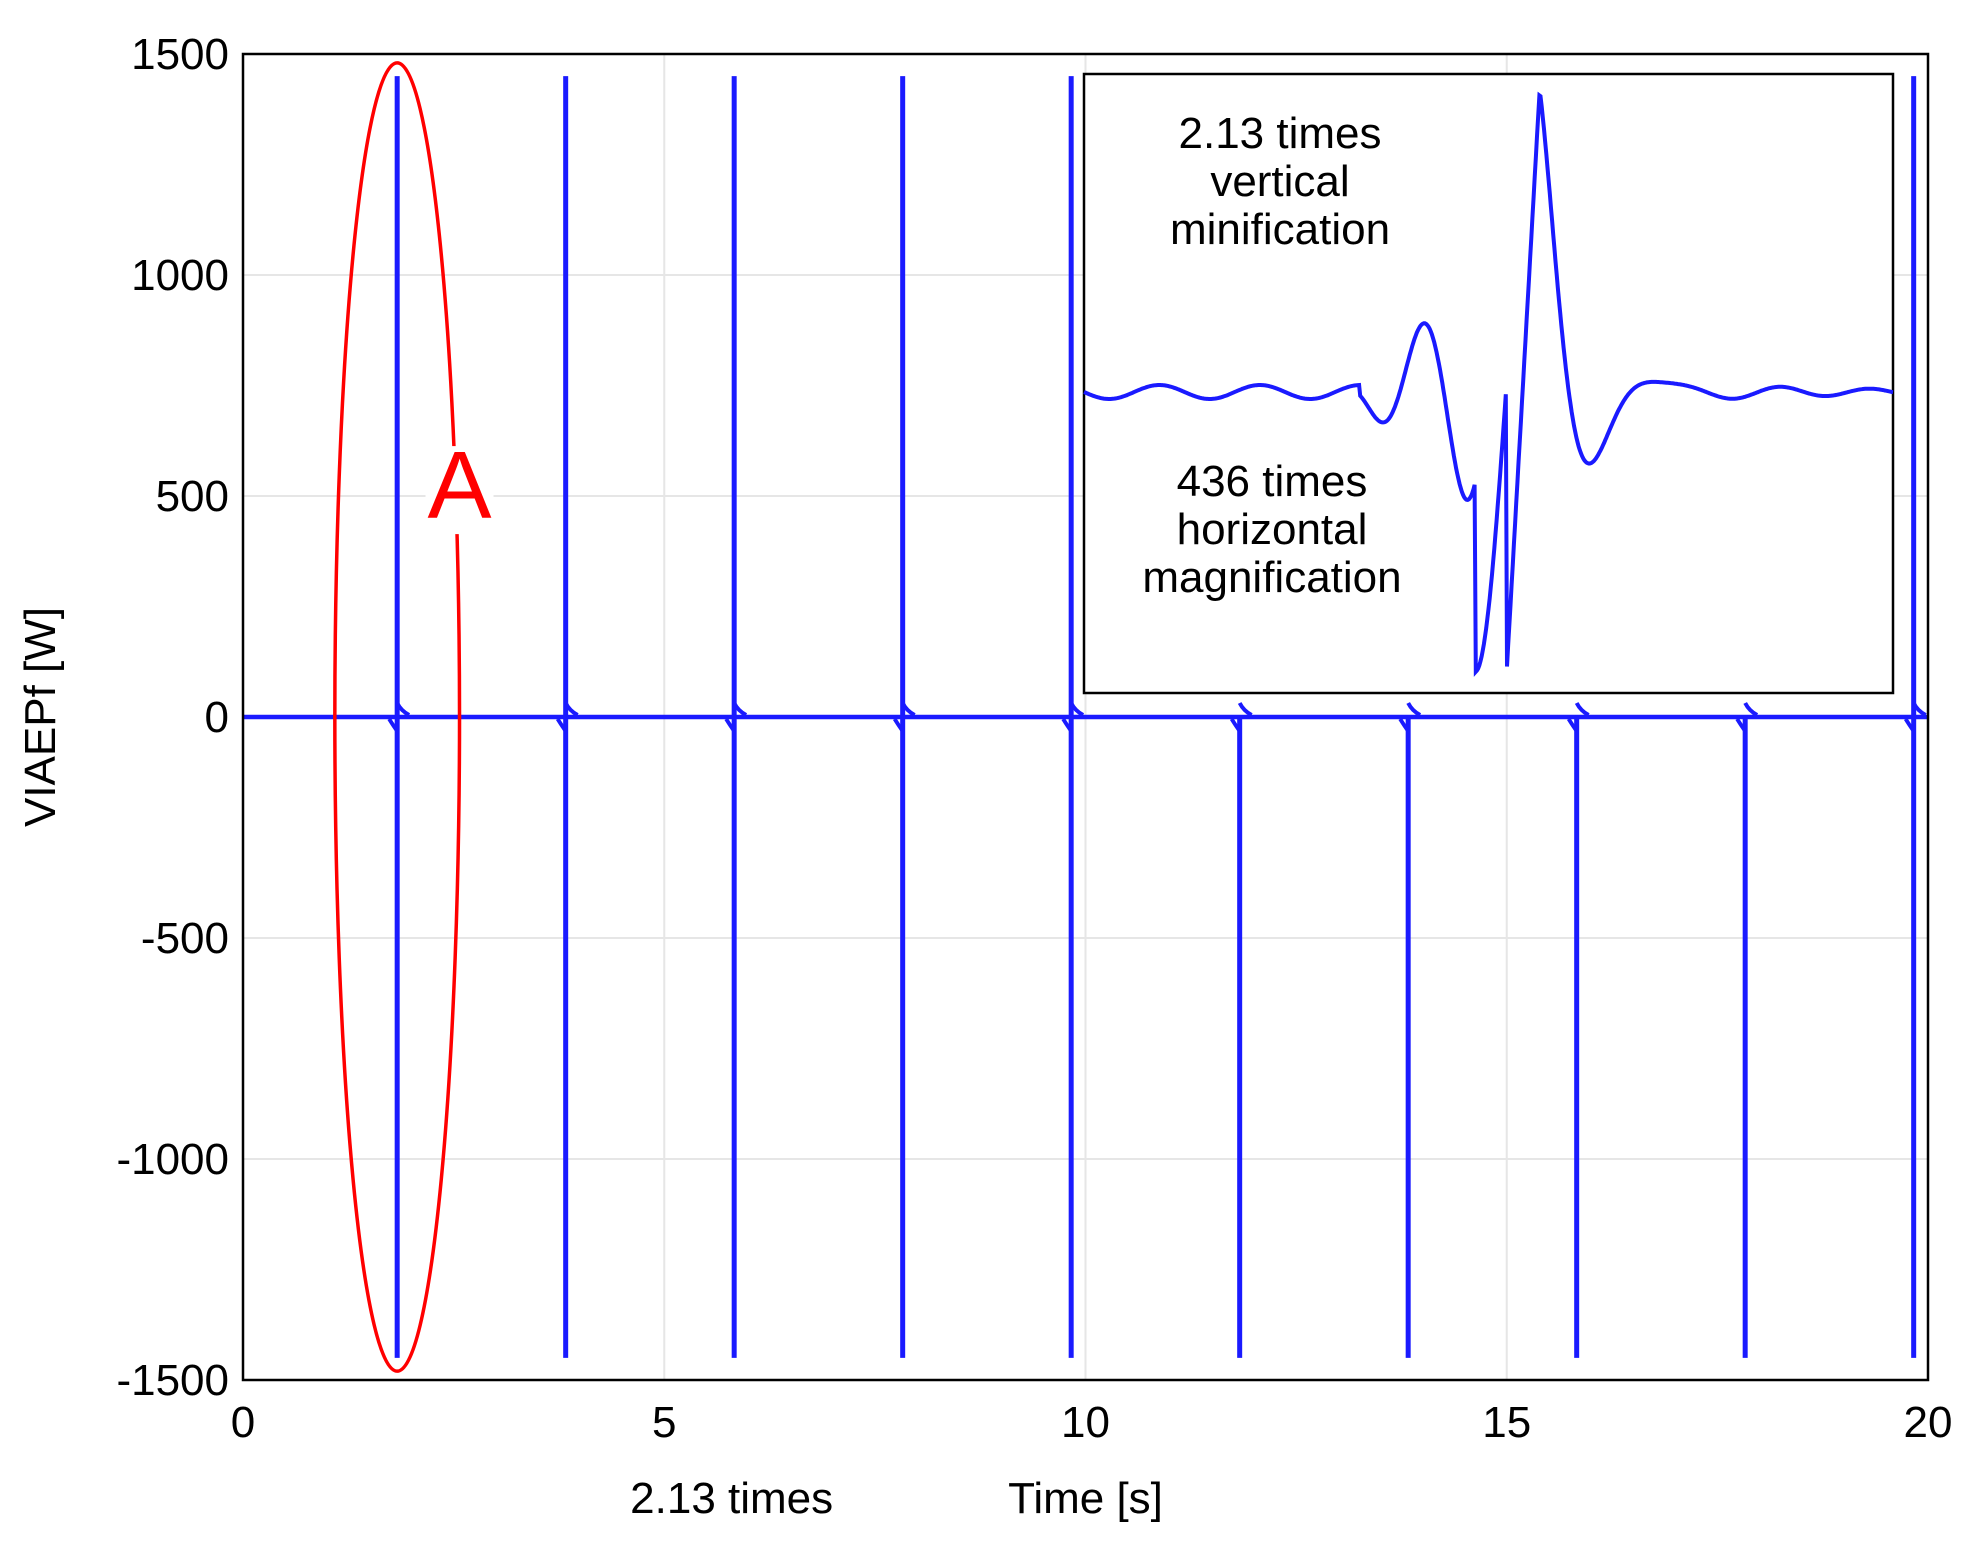 This screenshot has height=1560, width=1964. What do you see at coordinates (1085, 1422) in the screenshot?
I see `x-tick-label: 10` at bounding box center [1085, 1422].